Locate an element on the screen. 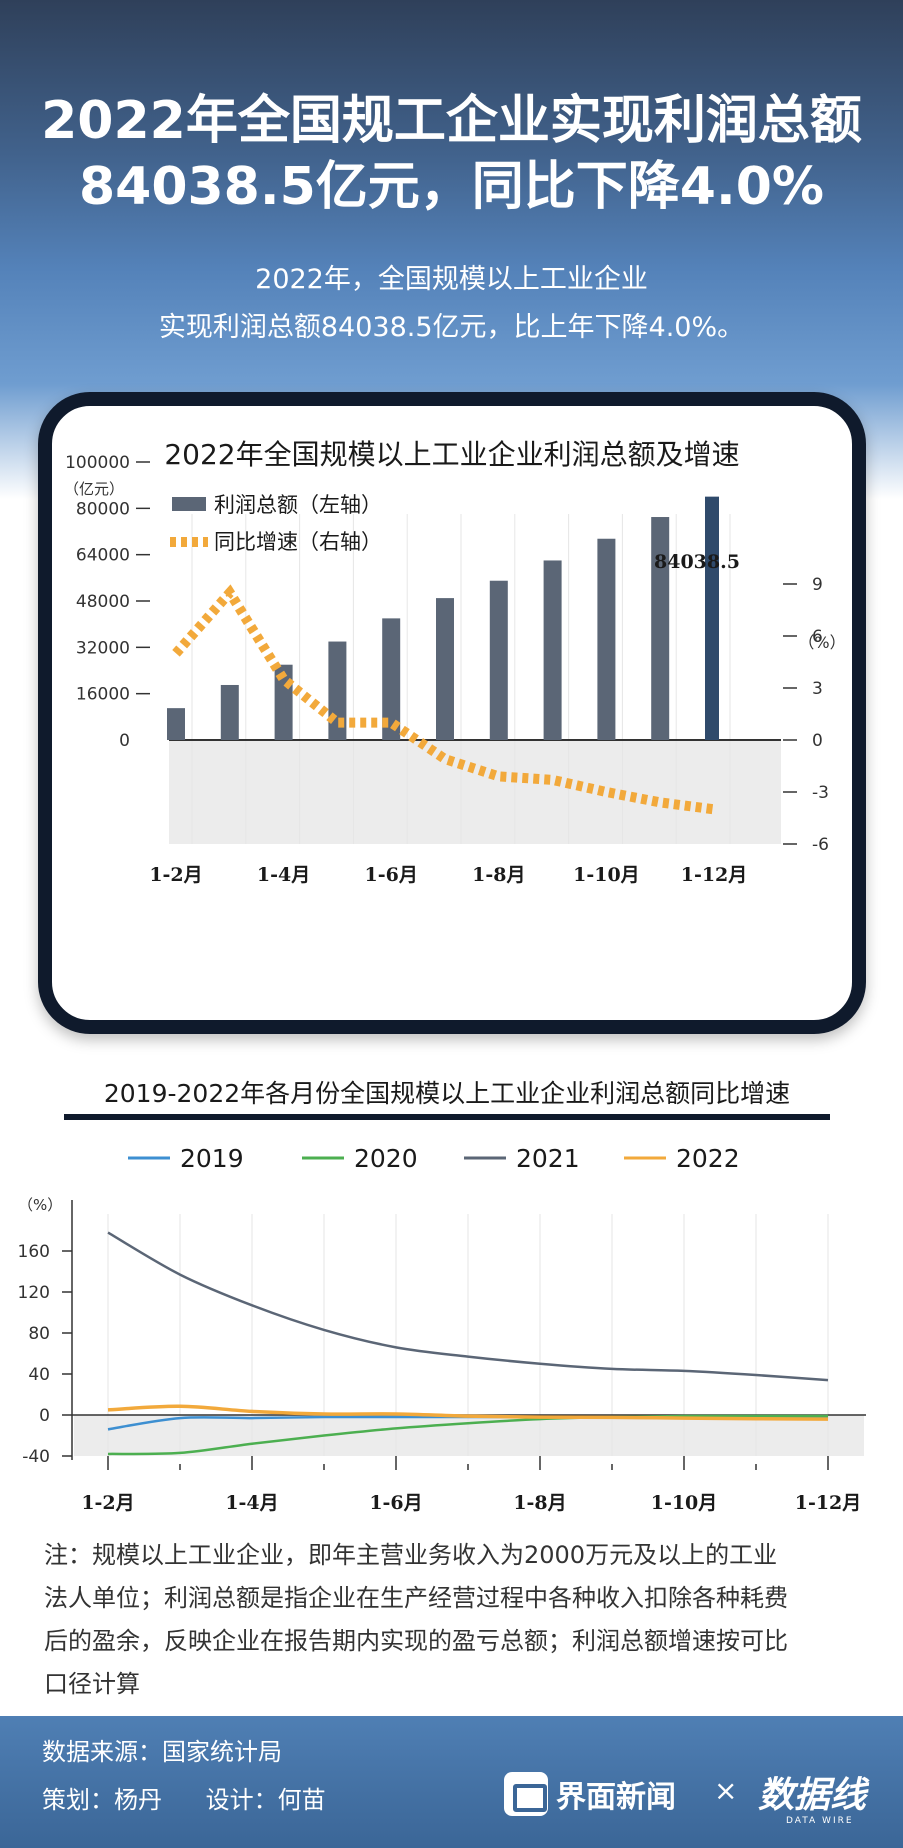 The height and width of the screenshot is (1848, 903). legend-label-2019: 2019 is located at coordinates (212, 1158).